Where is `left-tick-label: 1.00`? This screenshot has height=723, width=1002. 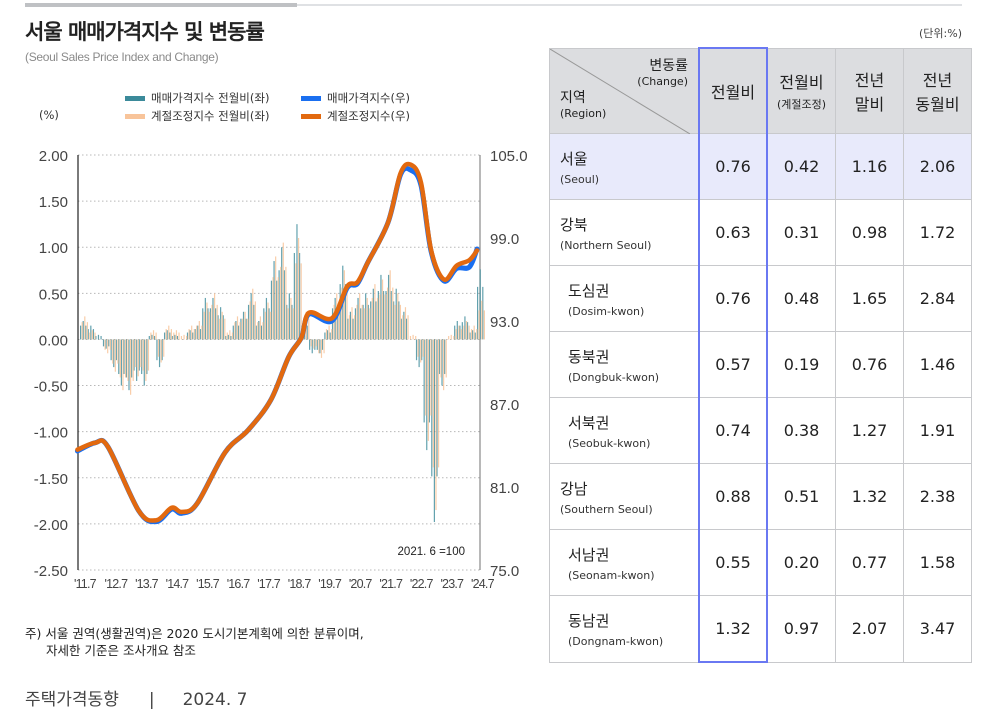
left-tick-label: 1.00 is located at coordinates (53, 248).